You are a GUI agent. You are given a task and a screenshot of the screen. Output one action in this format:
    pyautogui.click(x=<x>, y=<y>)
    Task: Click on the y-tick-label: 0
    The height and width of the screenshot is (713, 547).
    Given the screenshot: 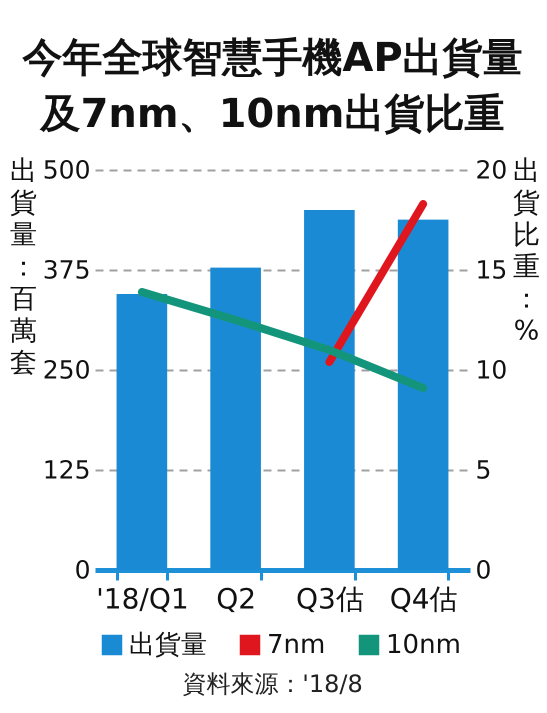 What is the action you would take?
    pyautogui.click(x=82, y=570)
    